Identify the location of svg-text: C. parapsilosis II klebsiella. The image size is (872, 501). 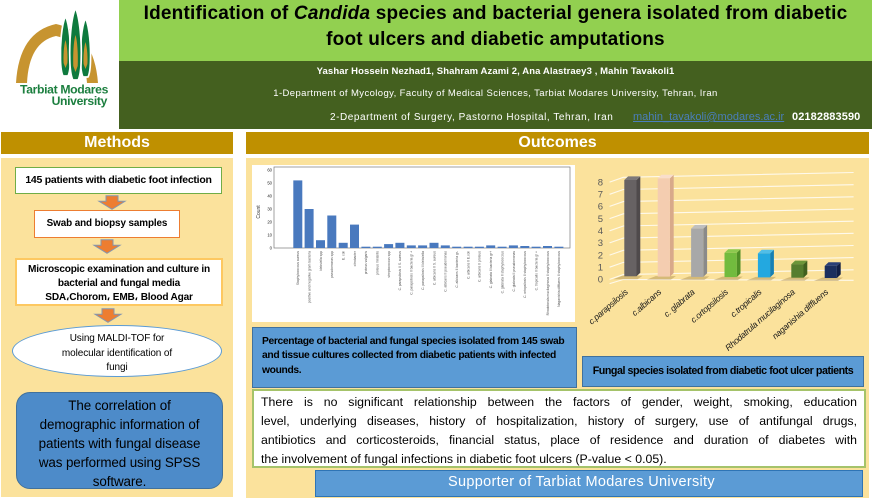
(423, 270).